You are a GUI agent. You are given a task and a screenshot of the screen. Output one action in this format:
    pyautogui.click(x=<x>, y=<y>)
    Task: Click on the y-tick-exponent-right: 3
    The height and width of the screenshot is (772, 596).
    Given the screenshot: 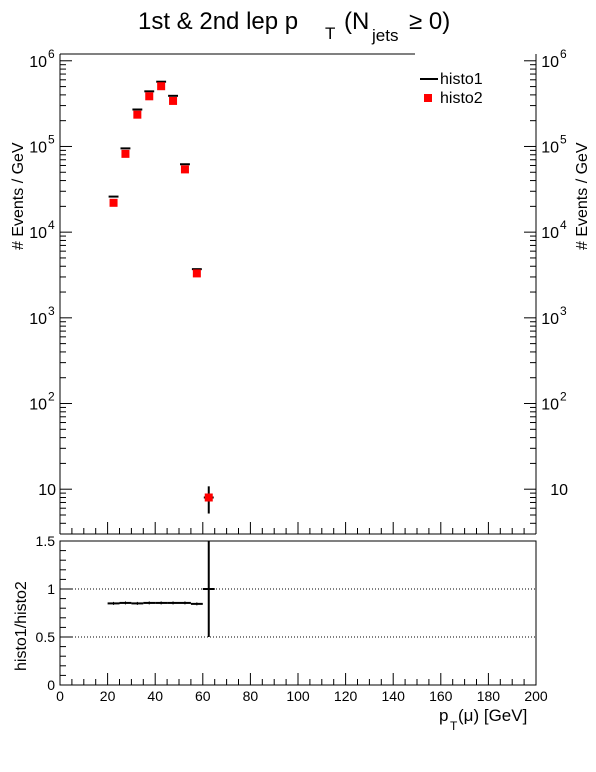 What is the action you would take?
    pyautogui.click(x=563, y=311)
    